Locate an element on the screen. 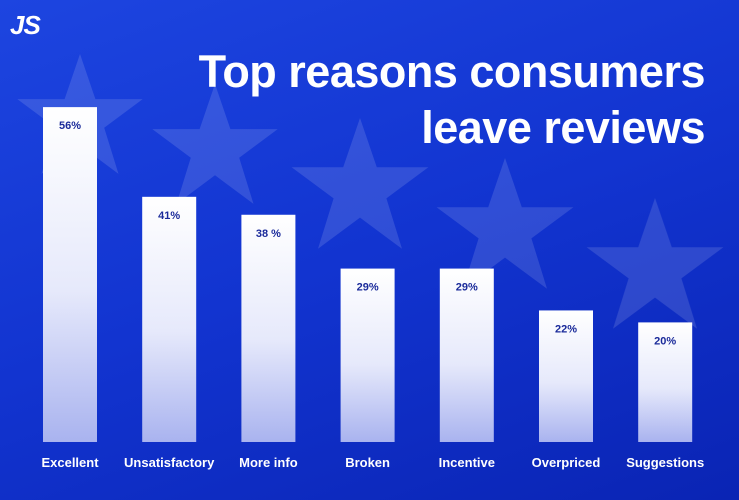  value-label: 56% is located at coordinates (70, 126).